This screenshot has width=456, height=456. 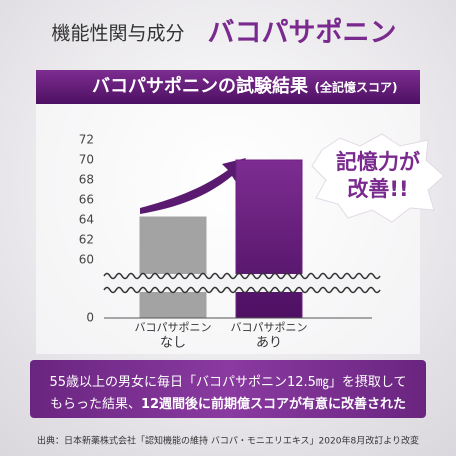 I want to click on summary-text: 55歳以上の男女に毎日「バコパサポニン12.5㎎」を摂取して, so click(x=227, y=382).